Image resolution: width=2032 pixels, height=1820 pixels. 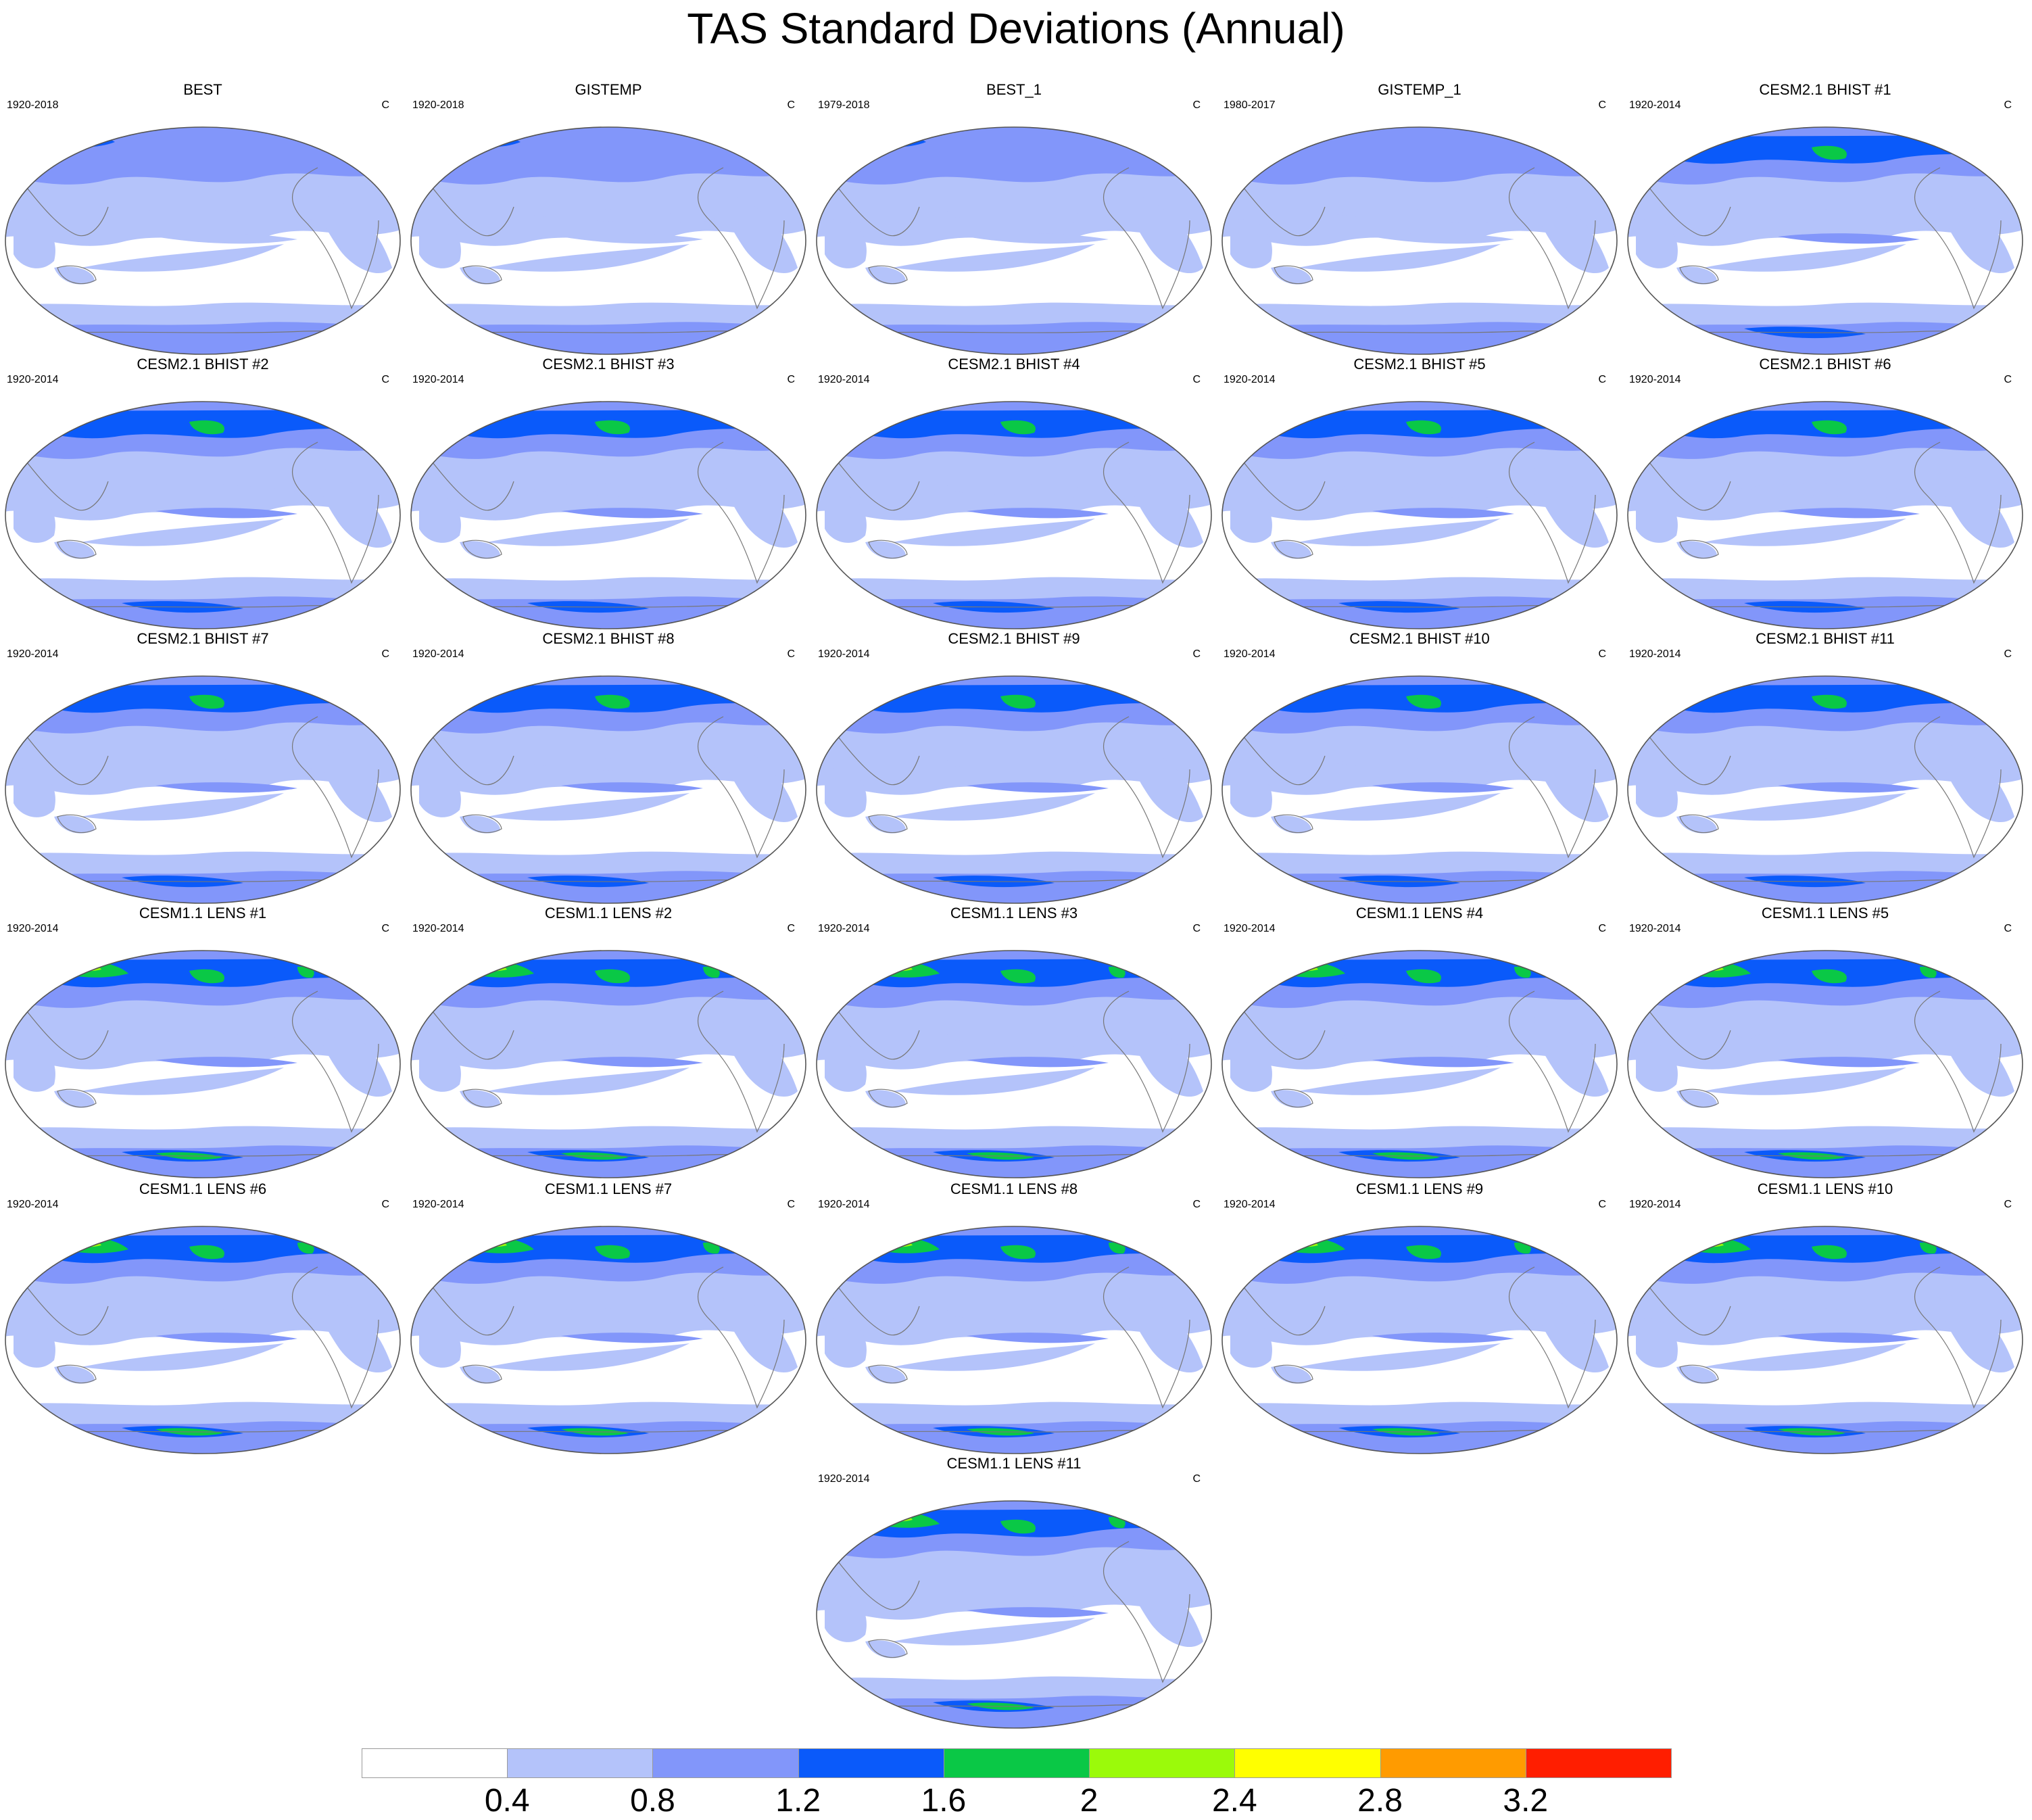 What do you see at coordinates (608, 493) in the screenshot?
I see `map-panel: CESM2.1 BHIST #3 1920-2014 C` at bounding box center [608, 493].